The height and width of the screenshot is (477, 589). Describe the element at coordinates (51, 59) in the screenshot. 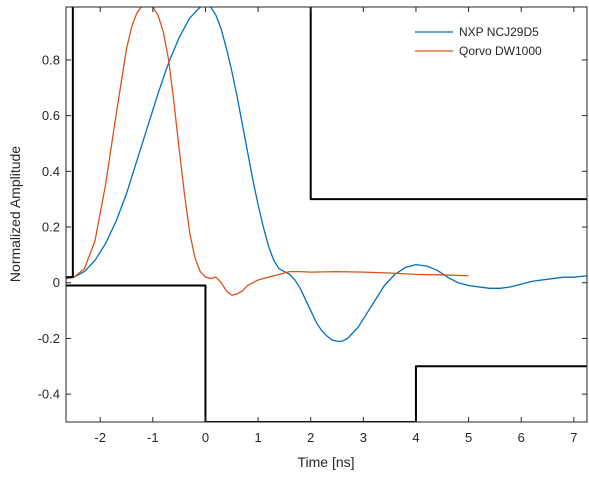

I see `y-tick-label: 0.8` at that location.